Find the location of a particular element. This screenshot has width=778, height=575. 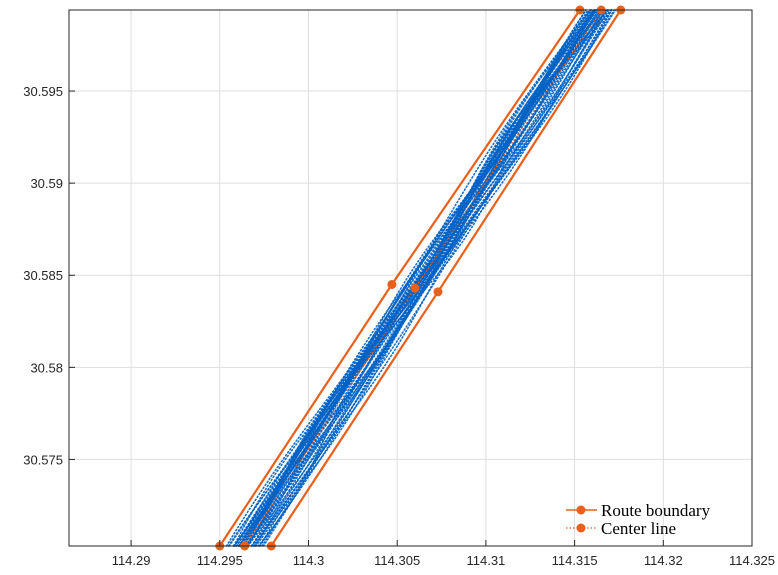

y-tick-label: 30.575 is located at coordinates (43, 459).